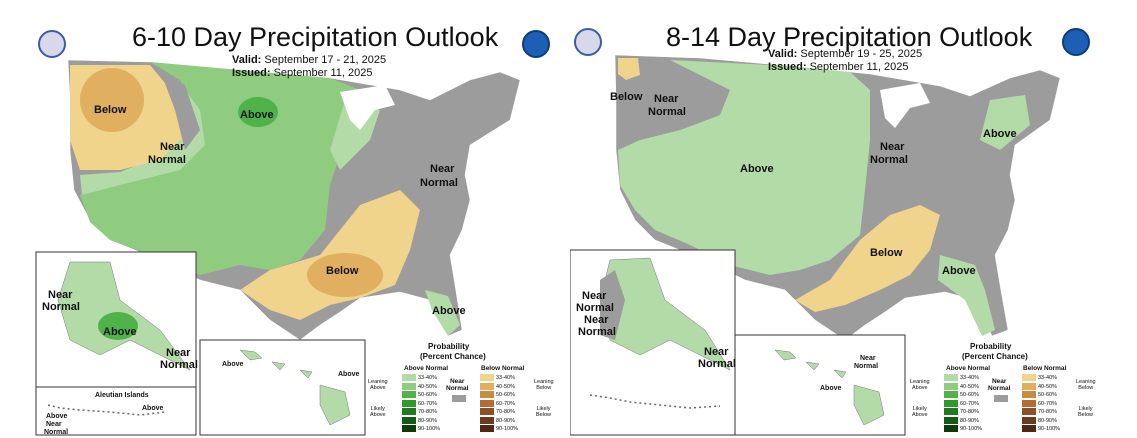  I want to click on alaska-near-normal, so click(612, 305).